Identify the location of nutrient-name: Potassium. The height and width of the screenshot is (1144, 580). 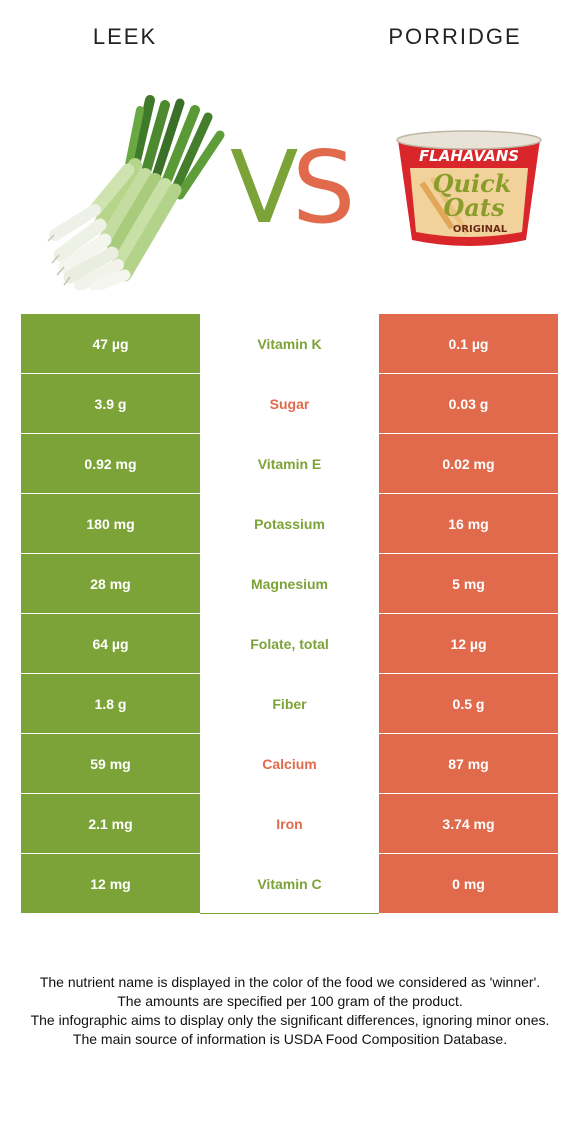
(289, 524).